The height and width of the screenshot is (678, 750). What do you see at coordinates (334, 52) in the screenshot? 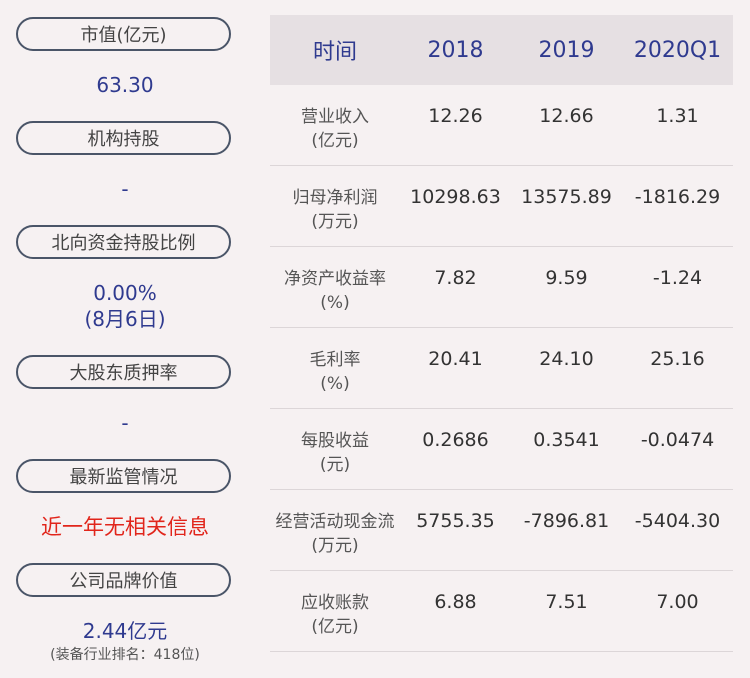
I see `header-time: 时间` at bounding box center [334, 52].